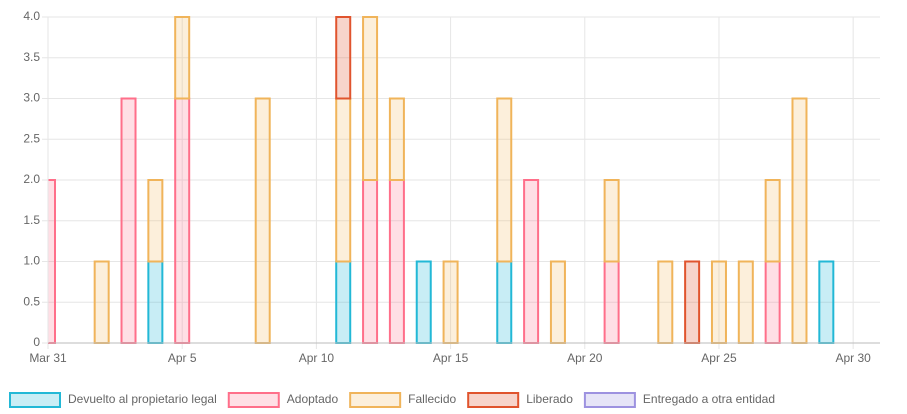 The width and height of the screenshot is (907, 414). Describe the element at coordinates (853, 358) in the screenshot. I see `x-tick-label: Apr 30` at that location.